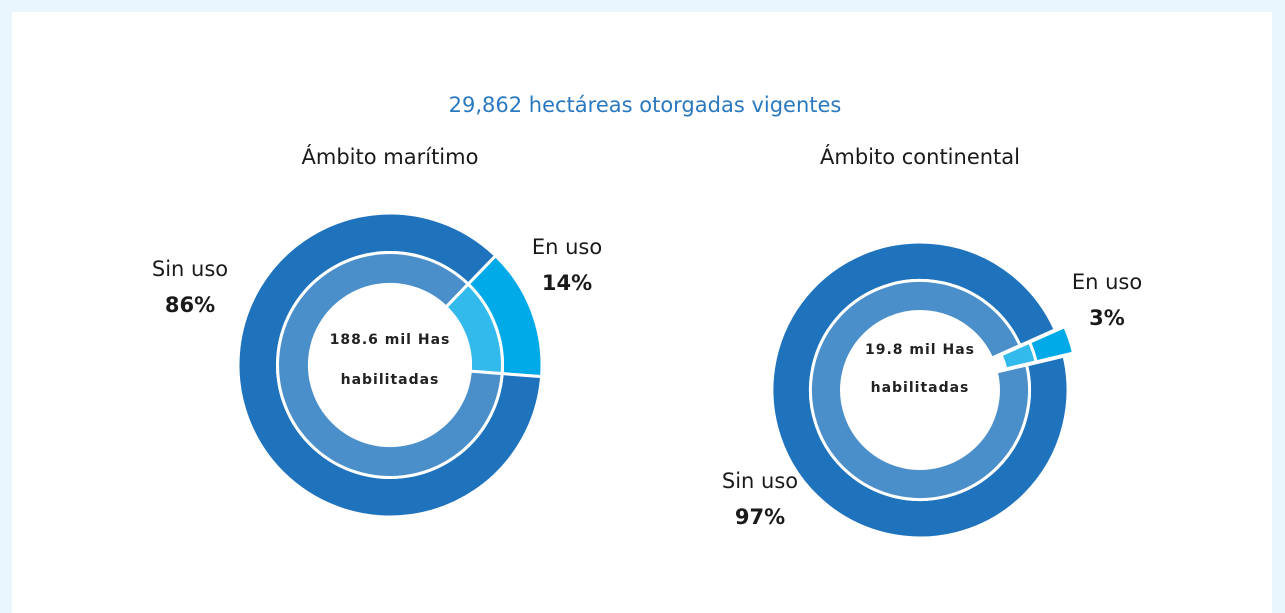 The height and width of the screenshot is (613, 1285). What do you see at coordinates (760, 517) in the screenshot?
I see `value-label: 97%` at bounding box center [760, 517].